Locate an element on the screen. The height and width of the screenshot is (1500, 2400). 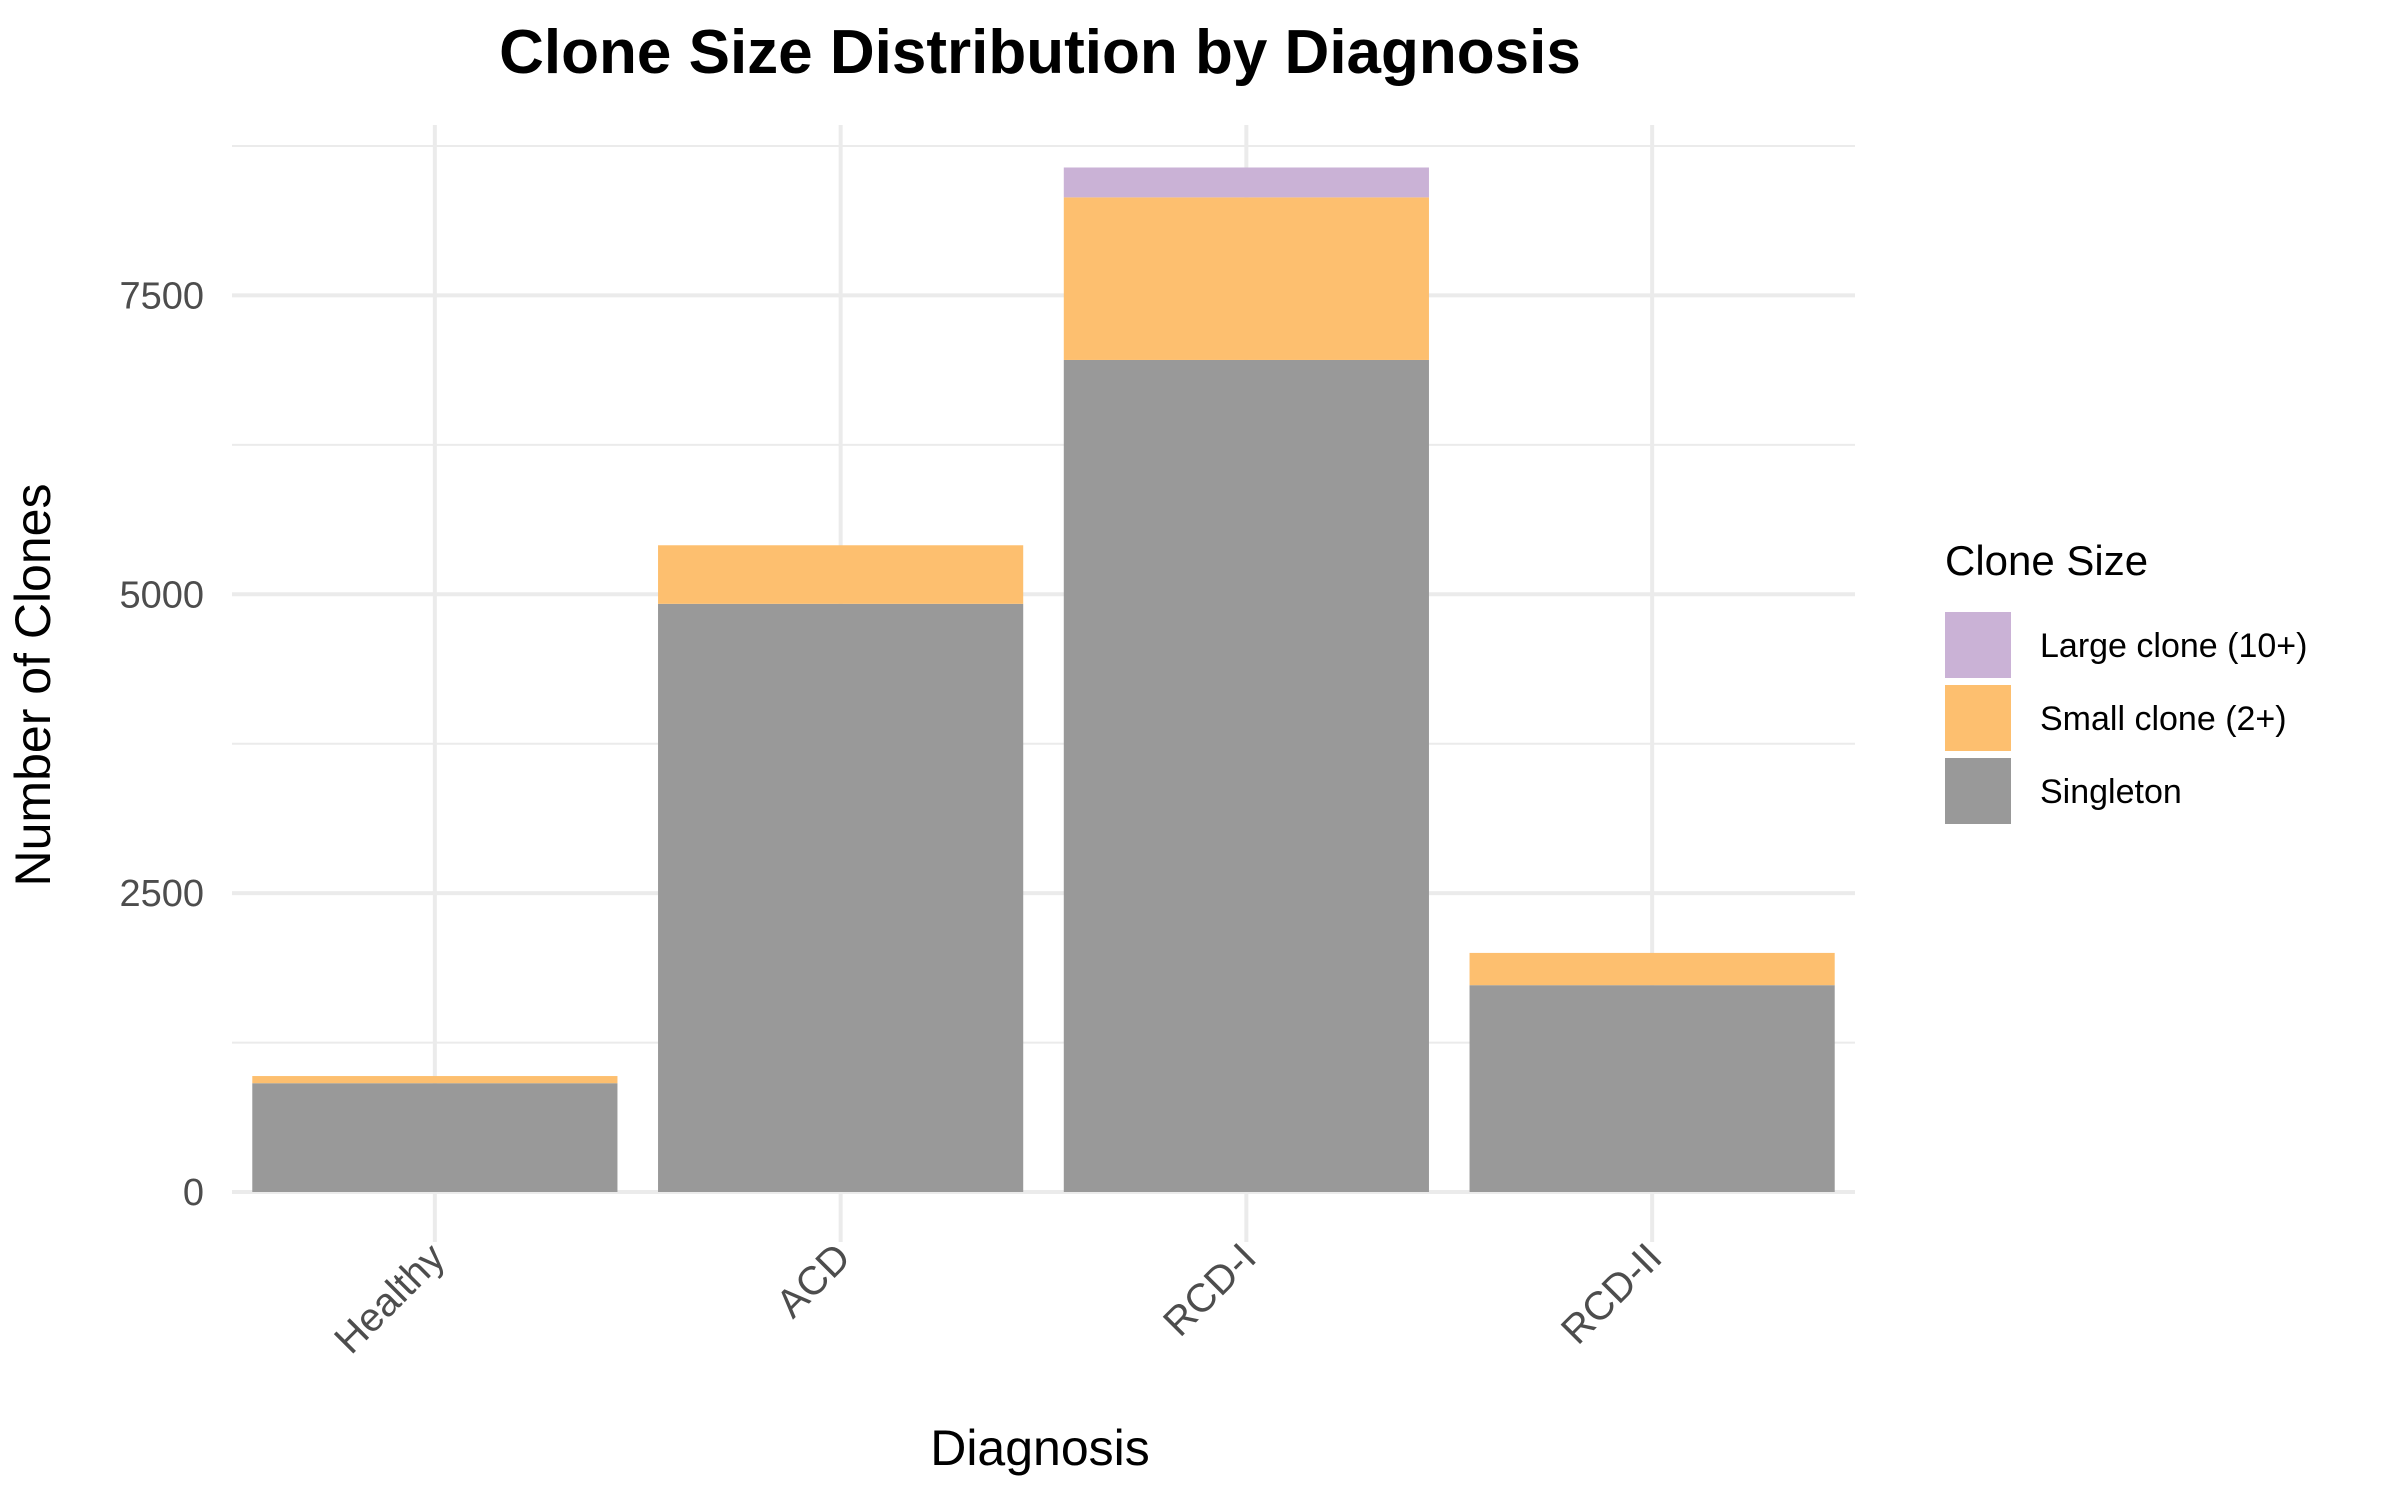
legend-label: Singleton is located at coordinates (2111, 792).